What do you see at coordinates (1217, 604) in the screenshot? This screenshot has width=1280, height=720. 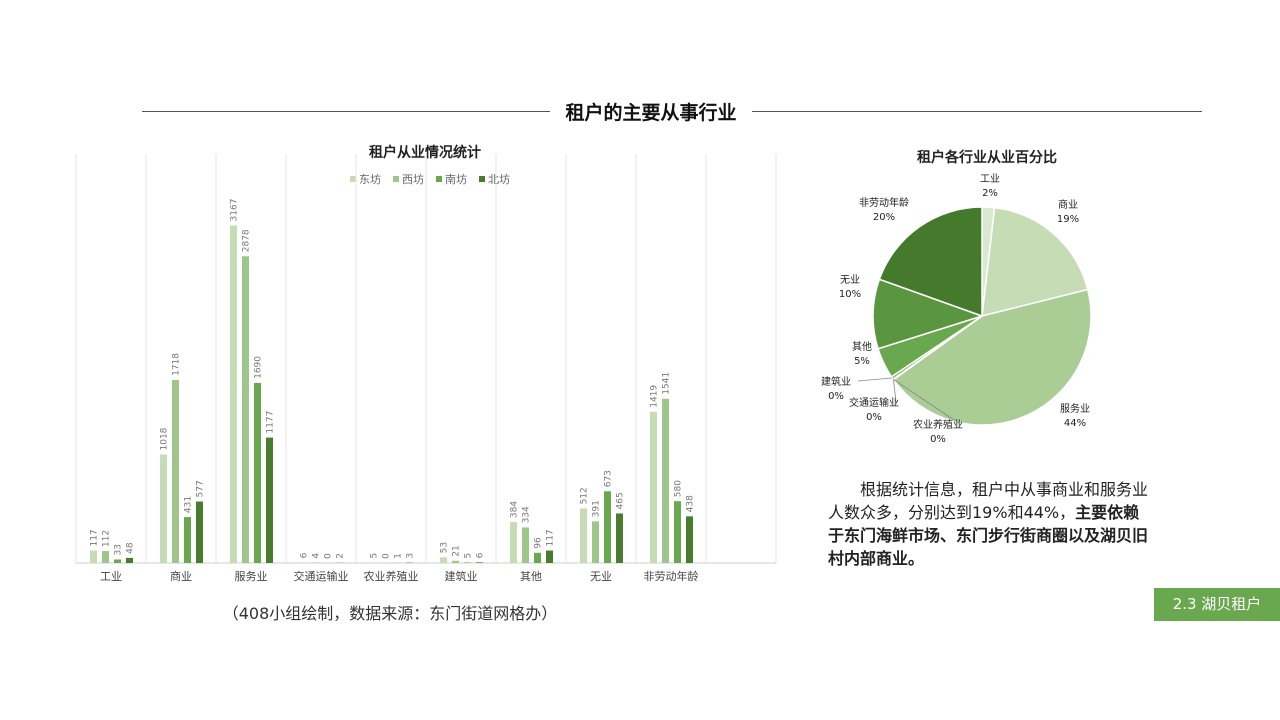 I see `section-tag: 2.3 湖贝租户` at bounding box center [1217, 604].